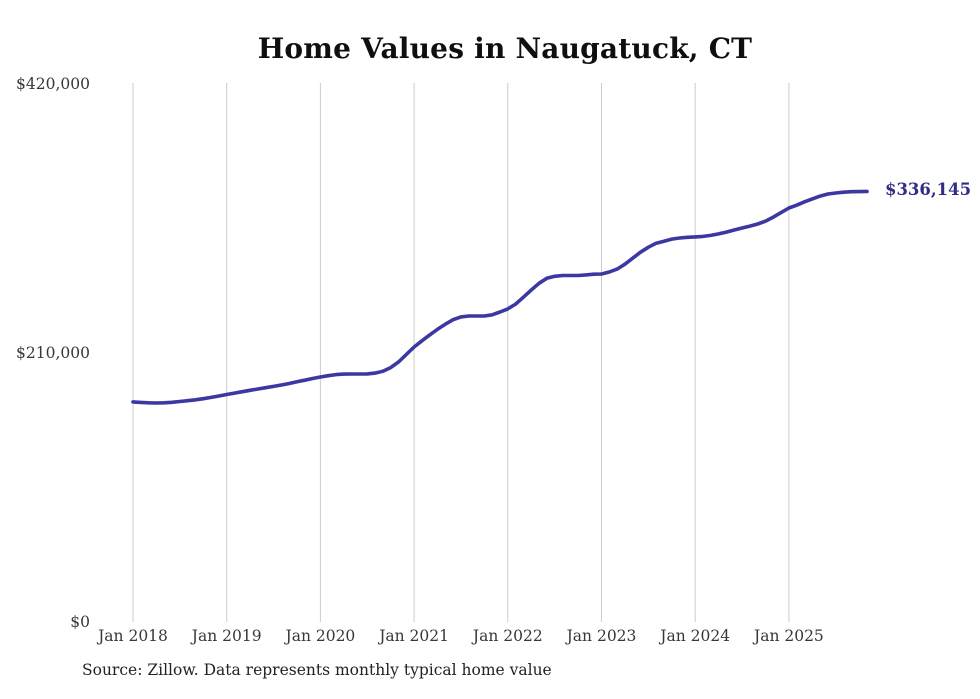 This screenshot has width=980, height=699. I want to click on x-tick-label: Jan 2020, so click(320, 636).